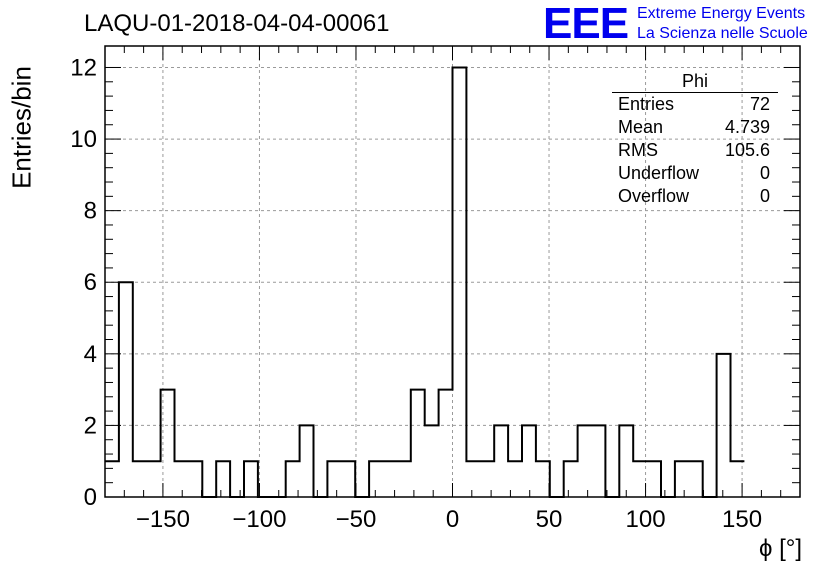 The height and width of the screenshot is (572, 836). Describe the element at coordinates (90, 497) in the screenshot. I see `y-tick-label: 0` at that location.